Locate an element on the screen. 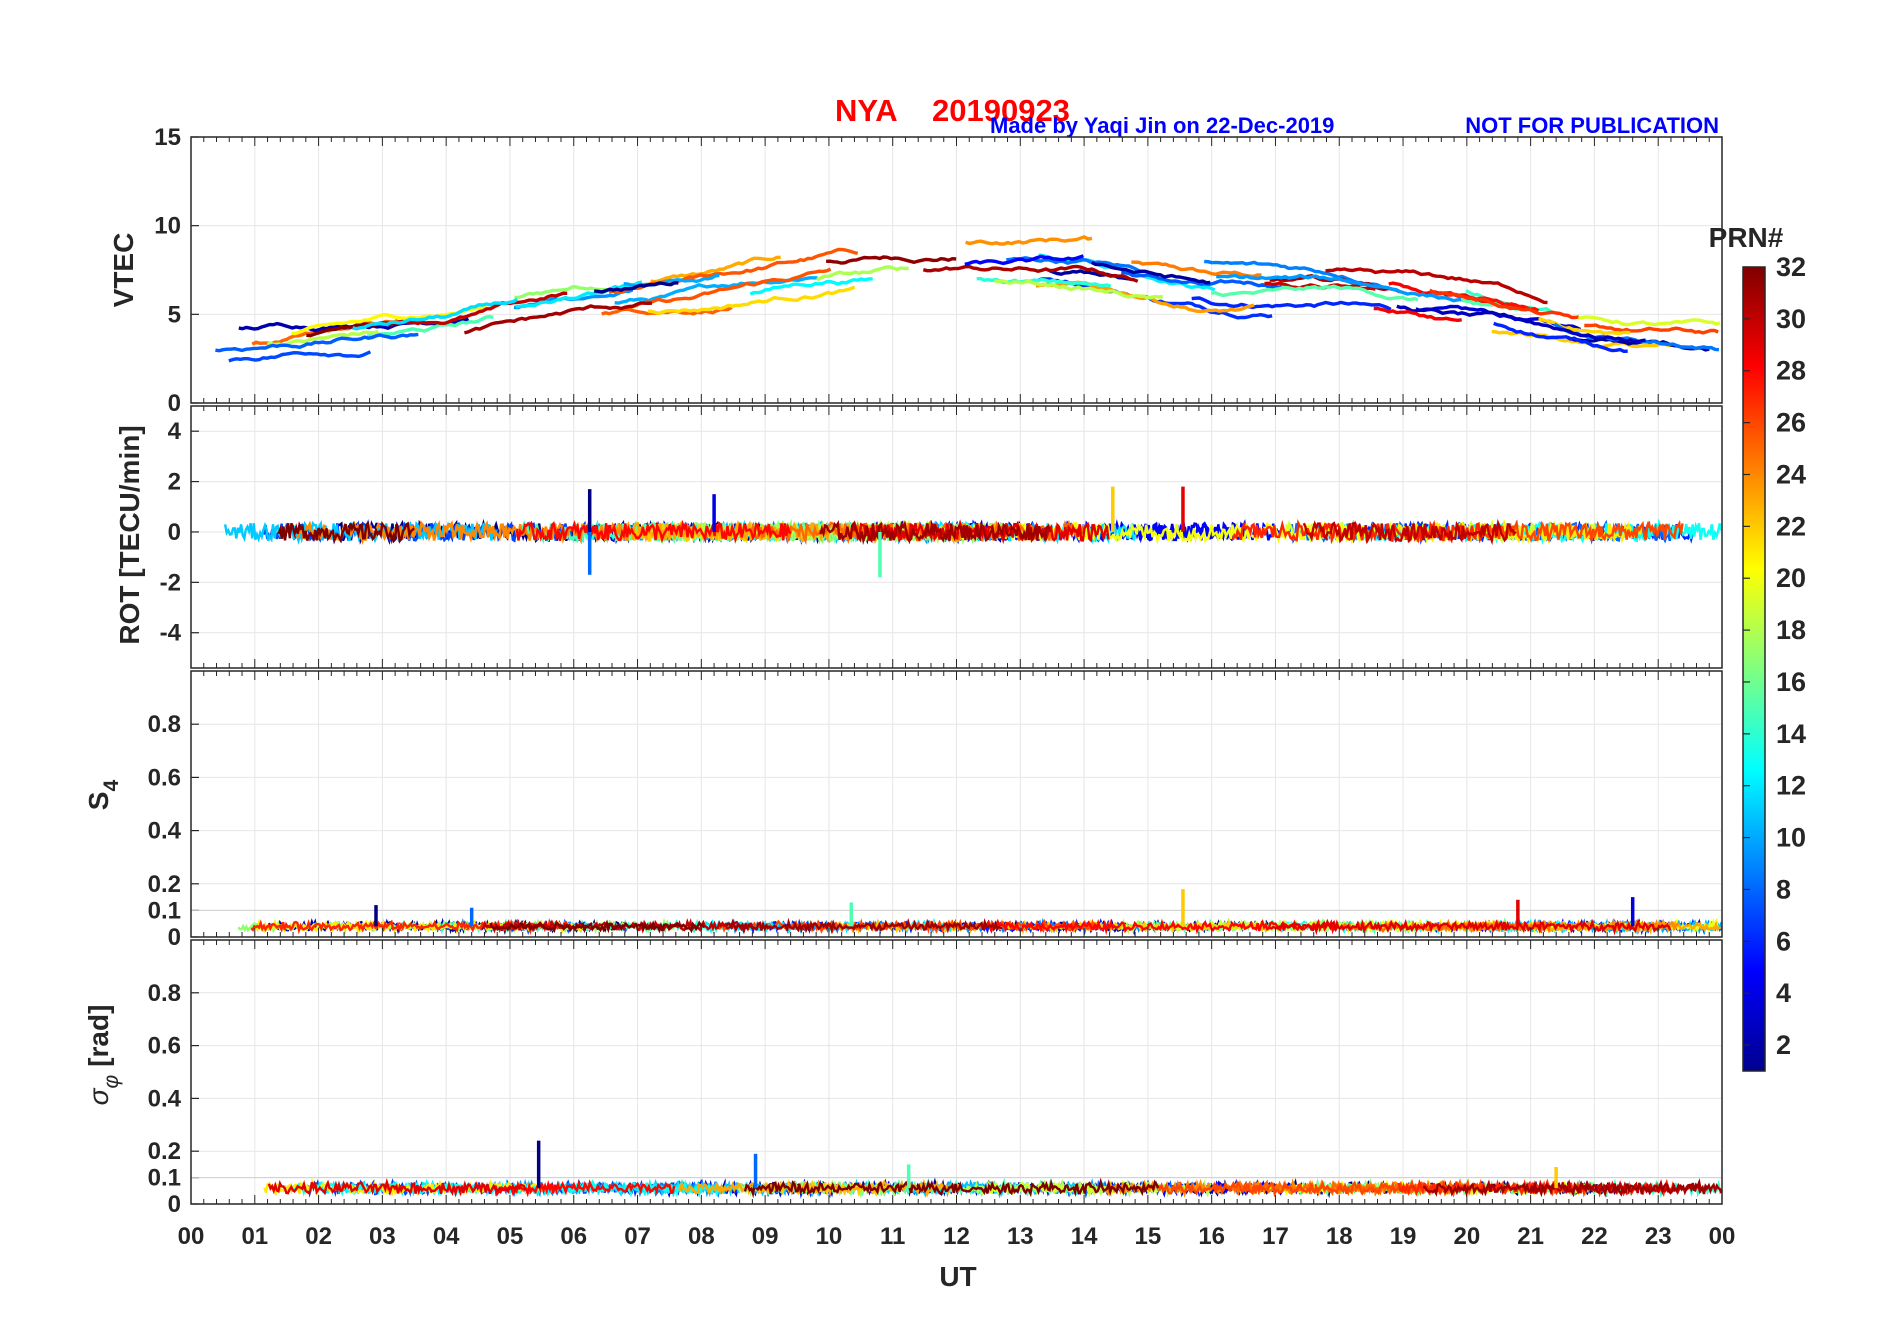 This screenshot has width=1902, height=1330. title-date: 20190923 is located at coordinates (1001, 110).